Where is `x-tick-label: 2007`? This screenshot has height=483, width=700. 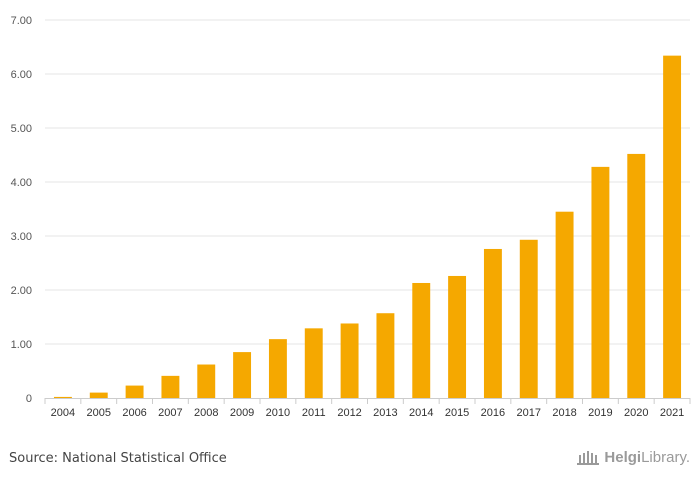
x-tick-label: 2007 is located at coordinates (170, 413).